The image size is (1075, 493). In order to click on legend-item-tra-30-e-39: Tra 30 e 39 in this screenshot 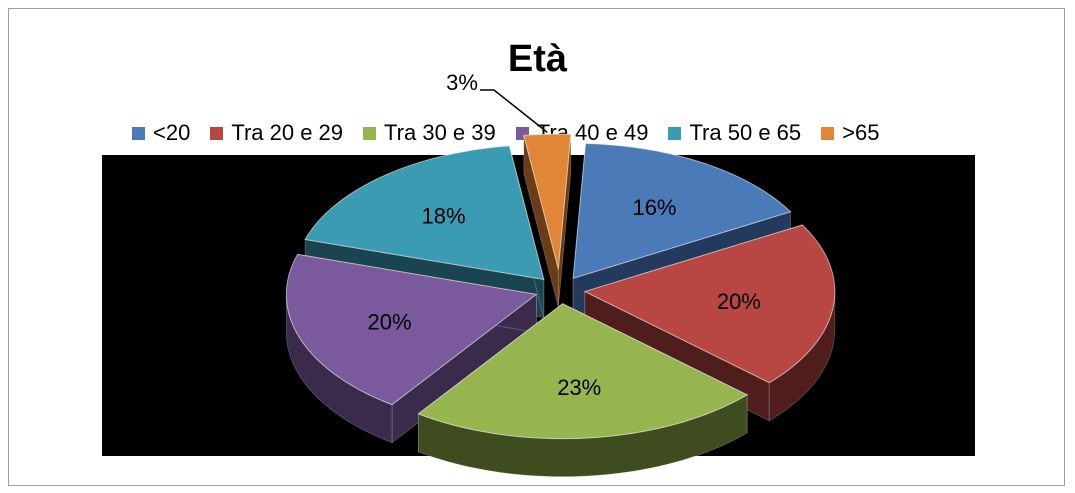, I will do `click(429, 133)`.